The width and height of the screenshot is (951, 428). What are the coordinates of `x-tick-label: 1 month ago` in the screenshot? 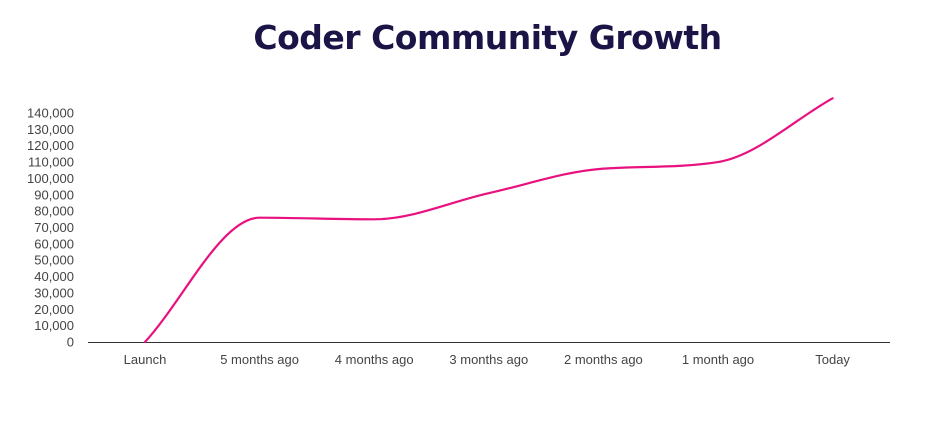 It's located at (718, 359).